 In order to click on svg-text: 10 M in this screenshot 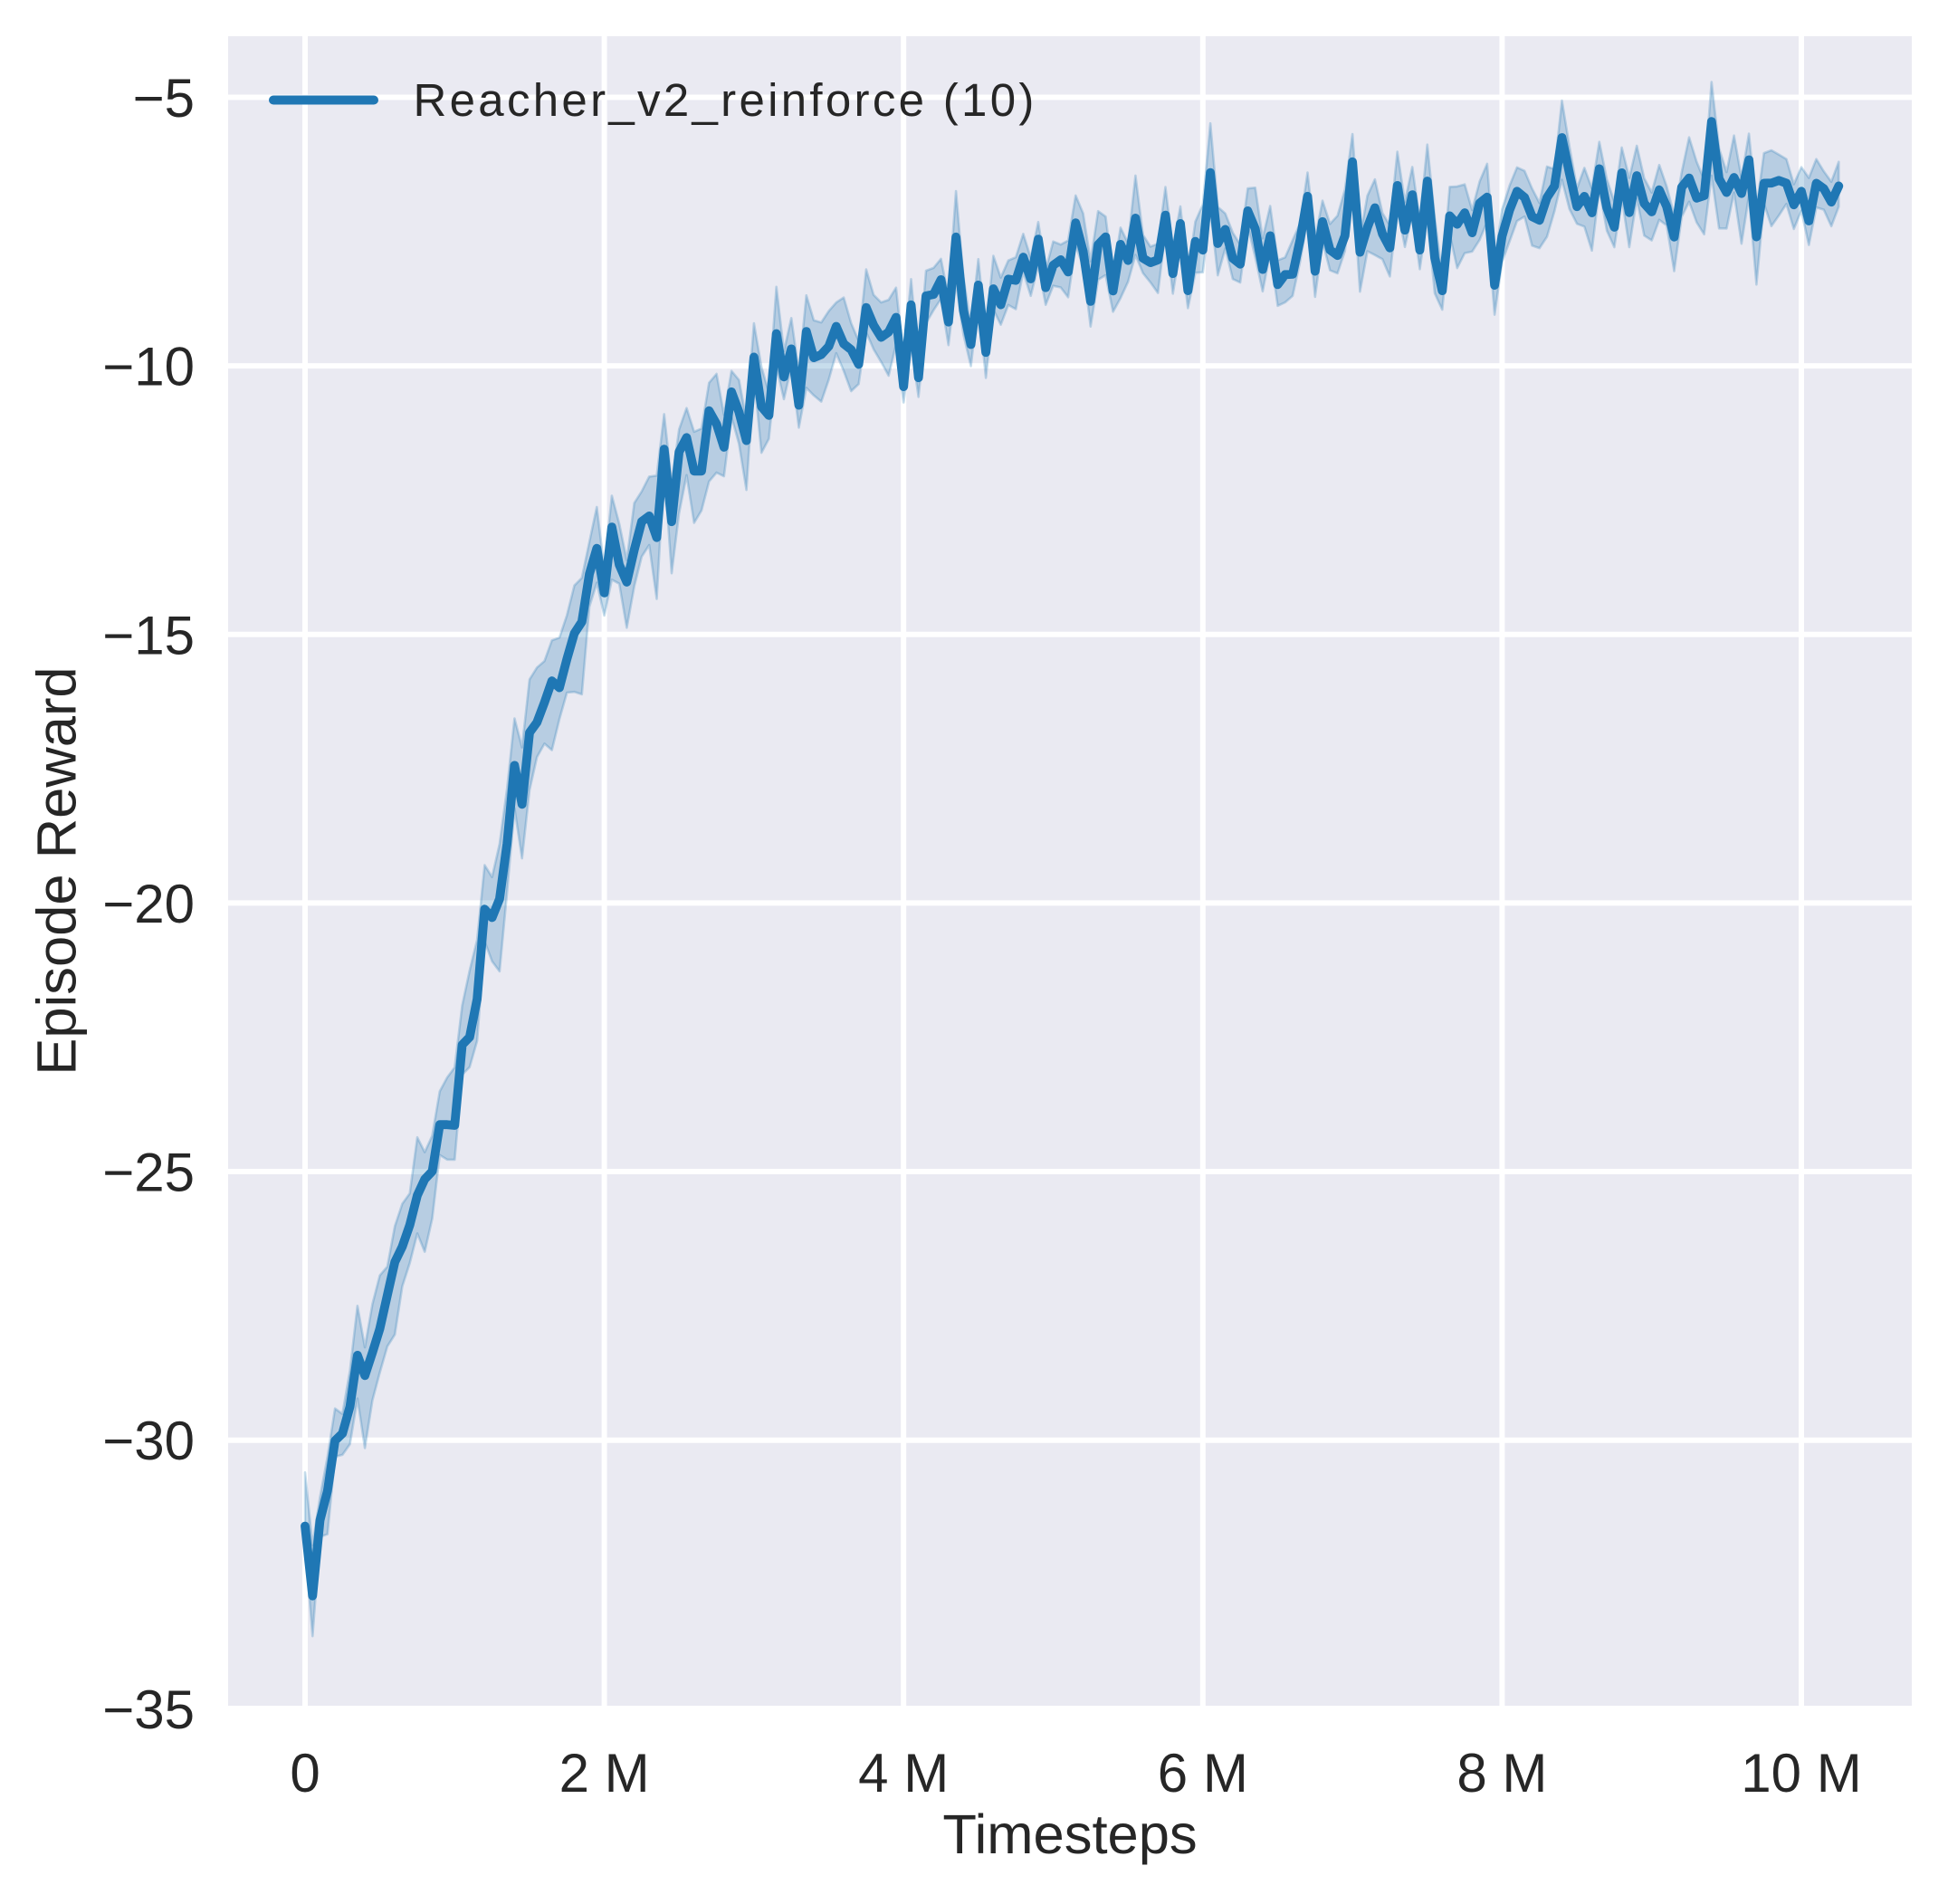, I will do `click(1801, 1773)`.